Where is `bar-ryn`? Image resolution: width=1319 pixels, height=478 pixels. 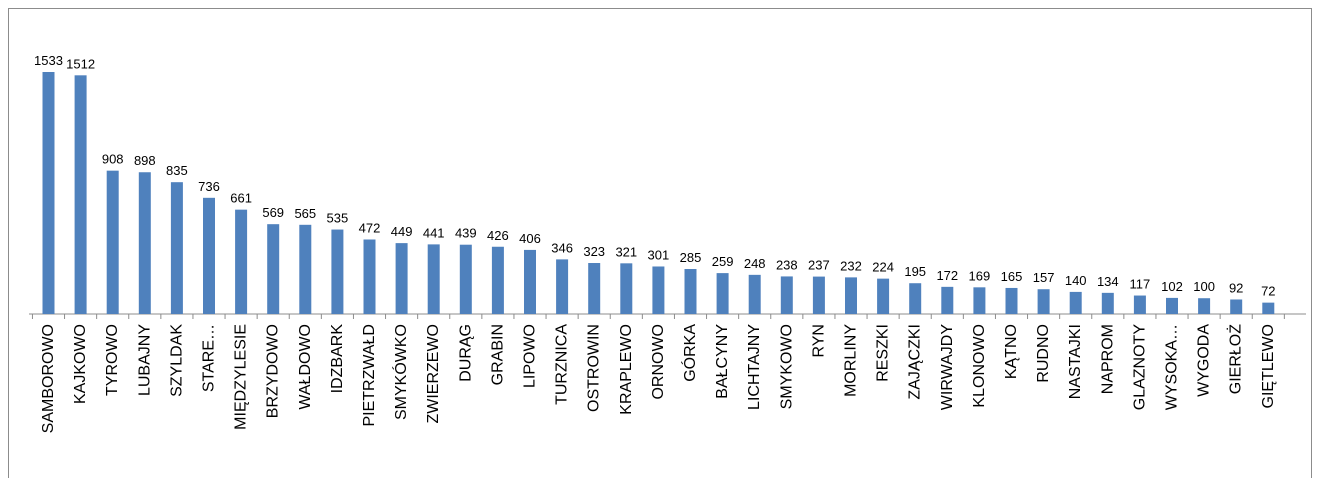
bar-ryn is located at coordinates (818, 295).